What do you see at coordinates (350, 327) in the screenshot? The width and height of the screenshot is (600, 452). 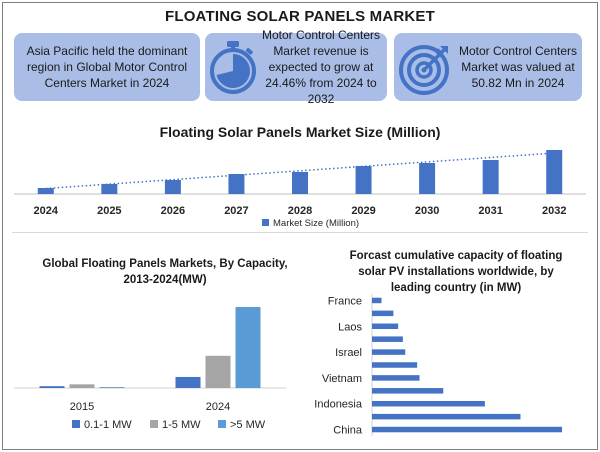 I see `y-tick-label: Laos` at bounding box center [350, 327].